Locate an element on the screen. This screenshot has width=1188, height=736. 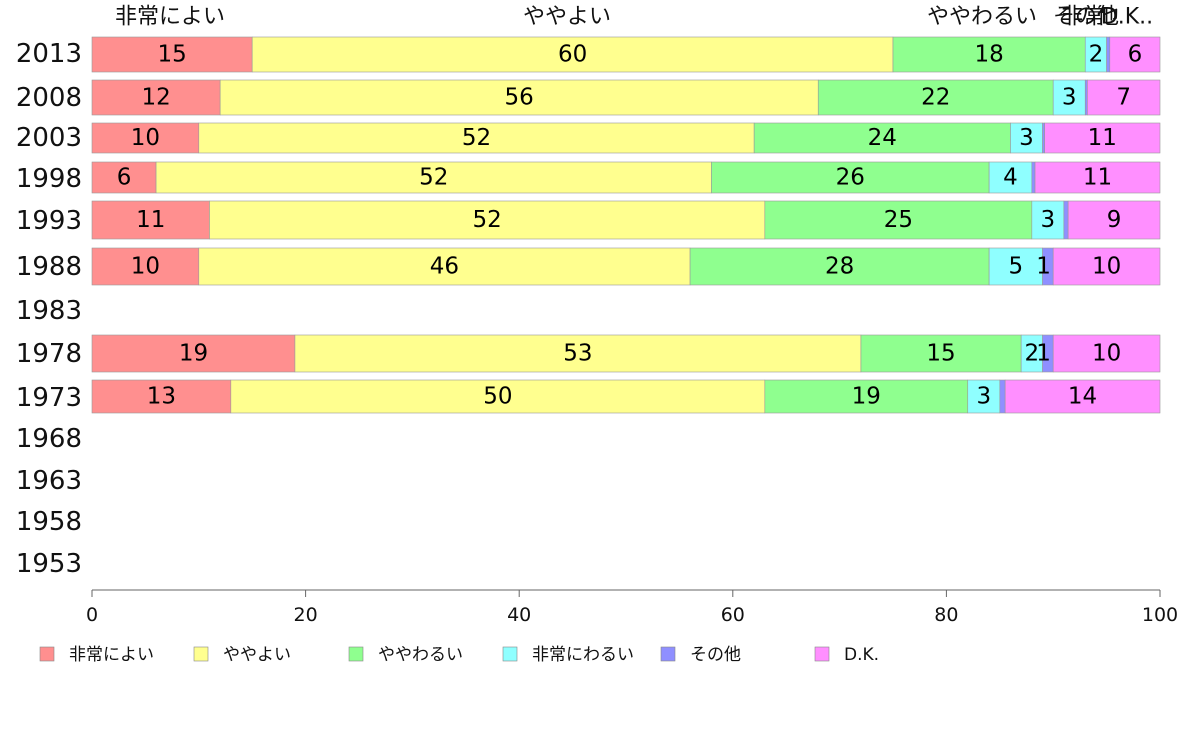
bar-value-label: 53 is located at coordinates (577, 354).